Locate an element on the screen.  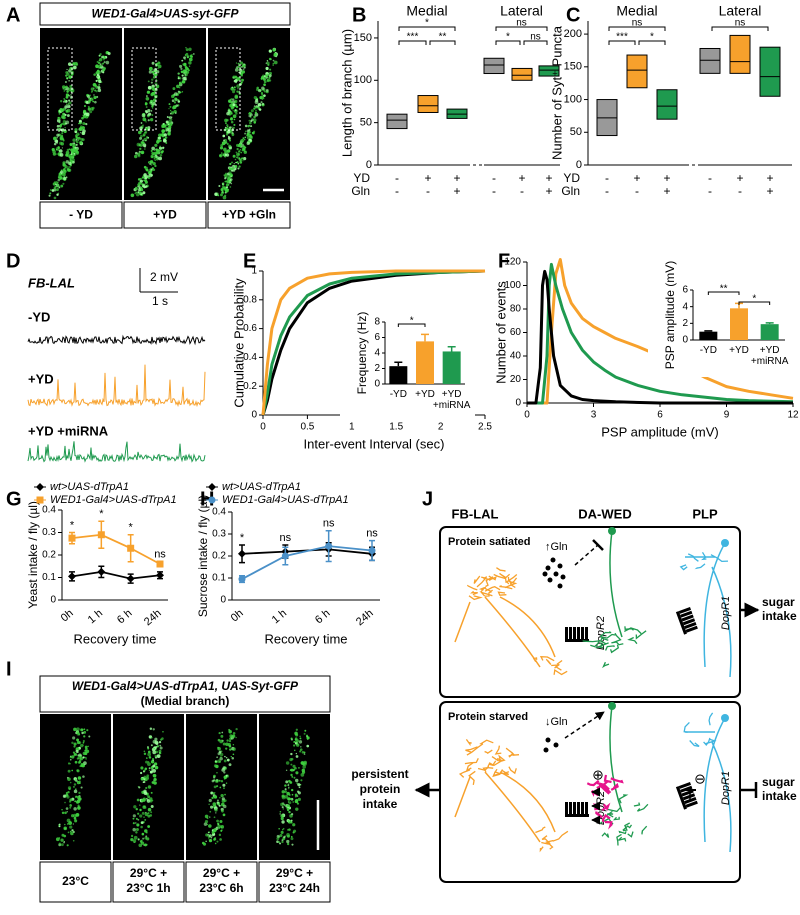
caption-box is located at coordinates (294, 882).